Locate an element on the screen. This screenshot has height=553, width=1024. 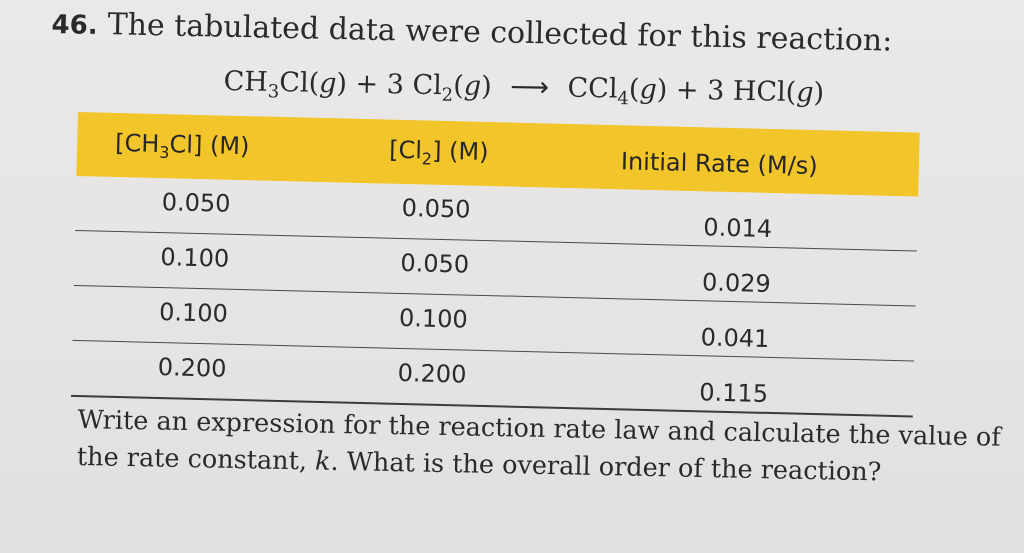
eq-ccl4-sub: 4 is located at coordinates (623, 98).